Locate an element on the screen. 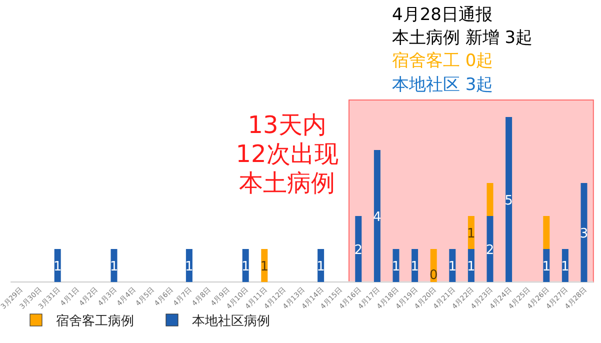 This screenshot has width=601, height=343. data-label: 3 is located at coordinates (584, 234).